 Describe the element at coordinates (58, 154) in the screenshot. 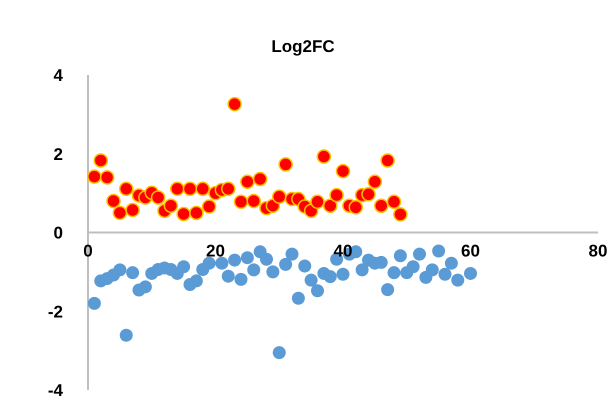

I see `y-tick-label: 2` at that location.